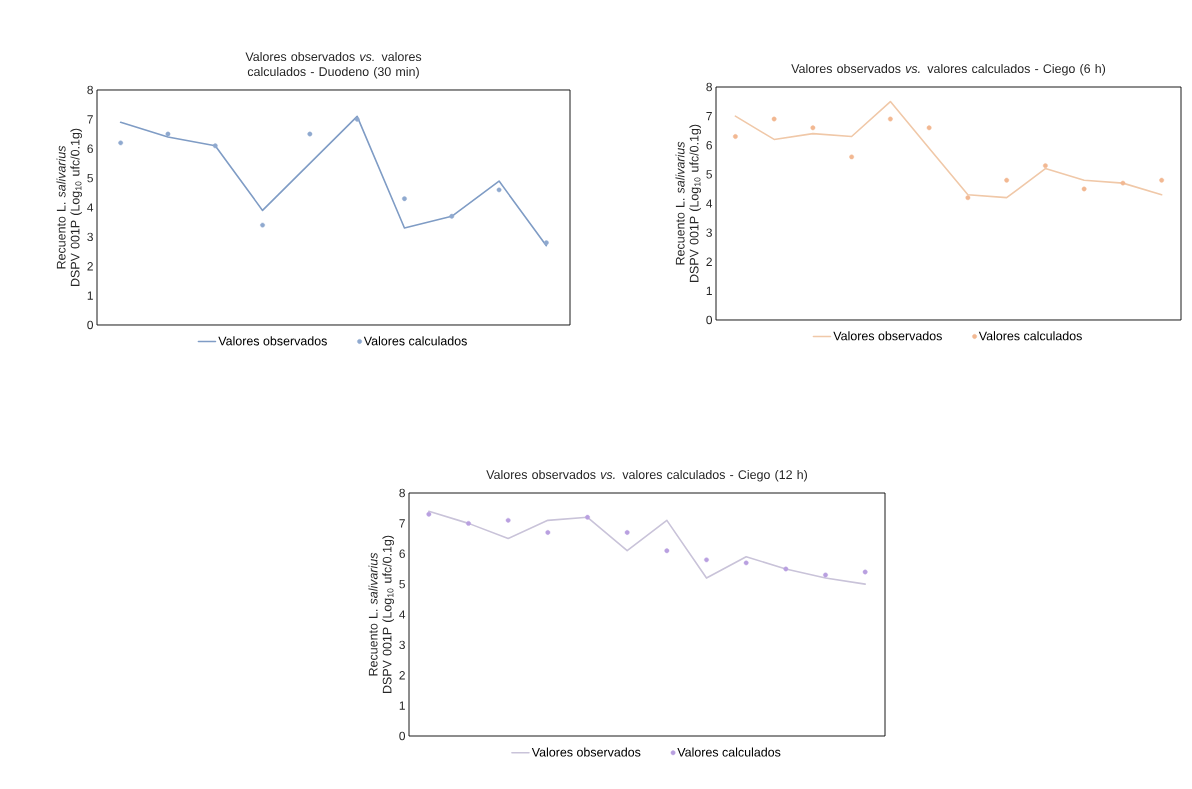 This screenshot has width=1192, height=789. I want to click on chart-title: Valores observados vs. valores calculados - Ciego (12 h), so click(646, 475).